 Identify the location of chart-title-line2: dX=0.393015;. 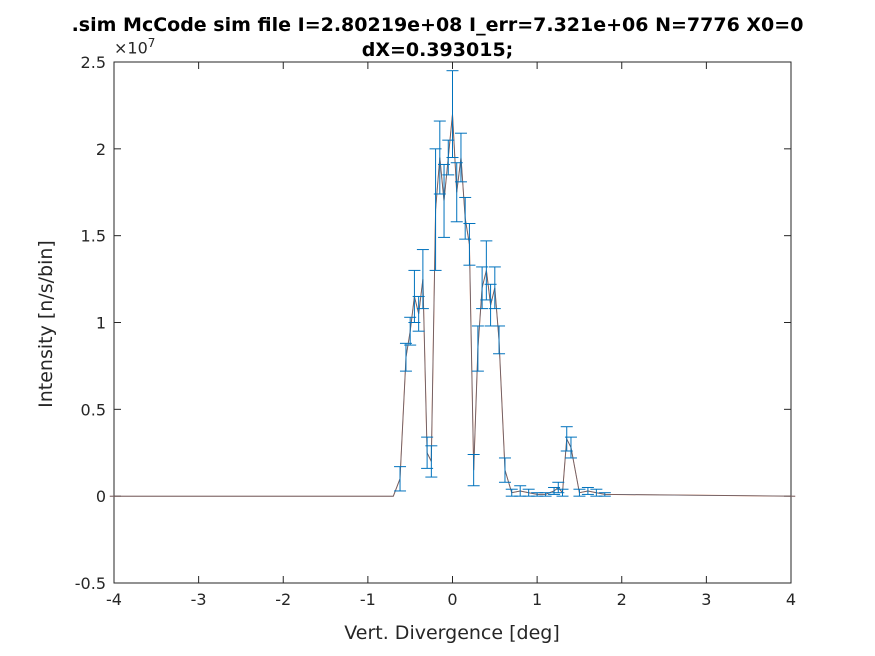
(437, 50).